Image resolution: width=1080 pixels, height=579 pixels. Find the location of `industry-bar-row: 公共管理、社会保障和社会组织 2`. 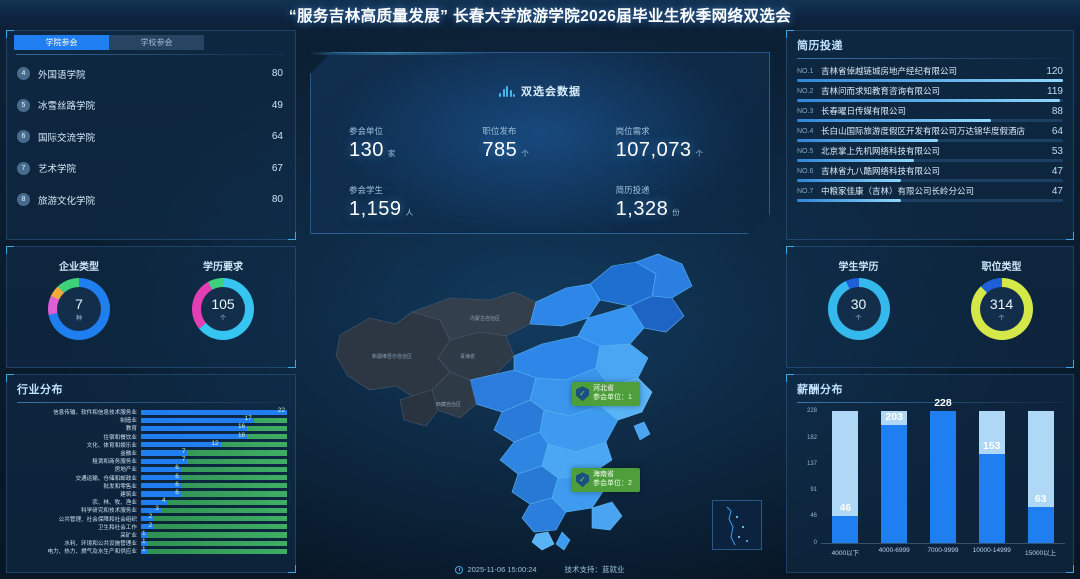

industry-bar-row: 公共管理、社会保障和社会组织 2 is located at coordinates (150, 518).